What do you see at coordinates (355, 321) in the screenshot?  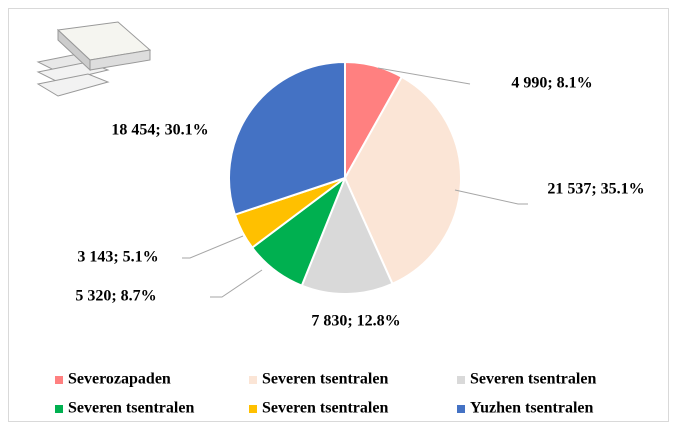 I see `data-label: 7 830; 12.8%` at bounding box center [355, 321].